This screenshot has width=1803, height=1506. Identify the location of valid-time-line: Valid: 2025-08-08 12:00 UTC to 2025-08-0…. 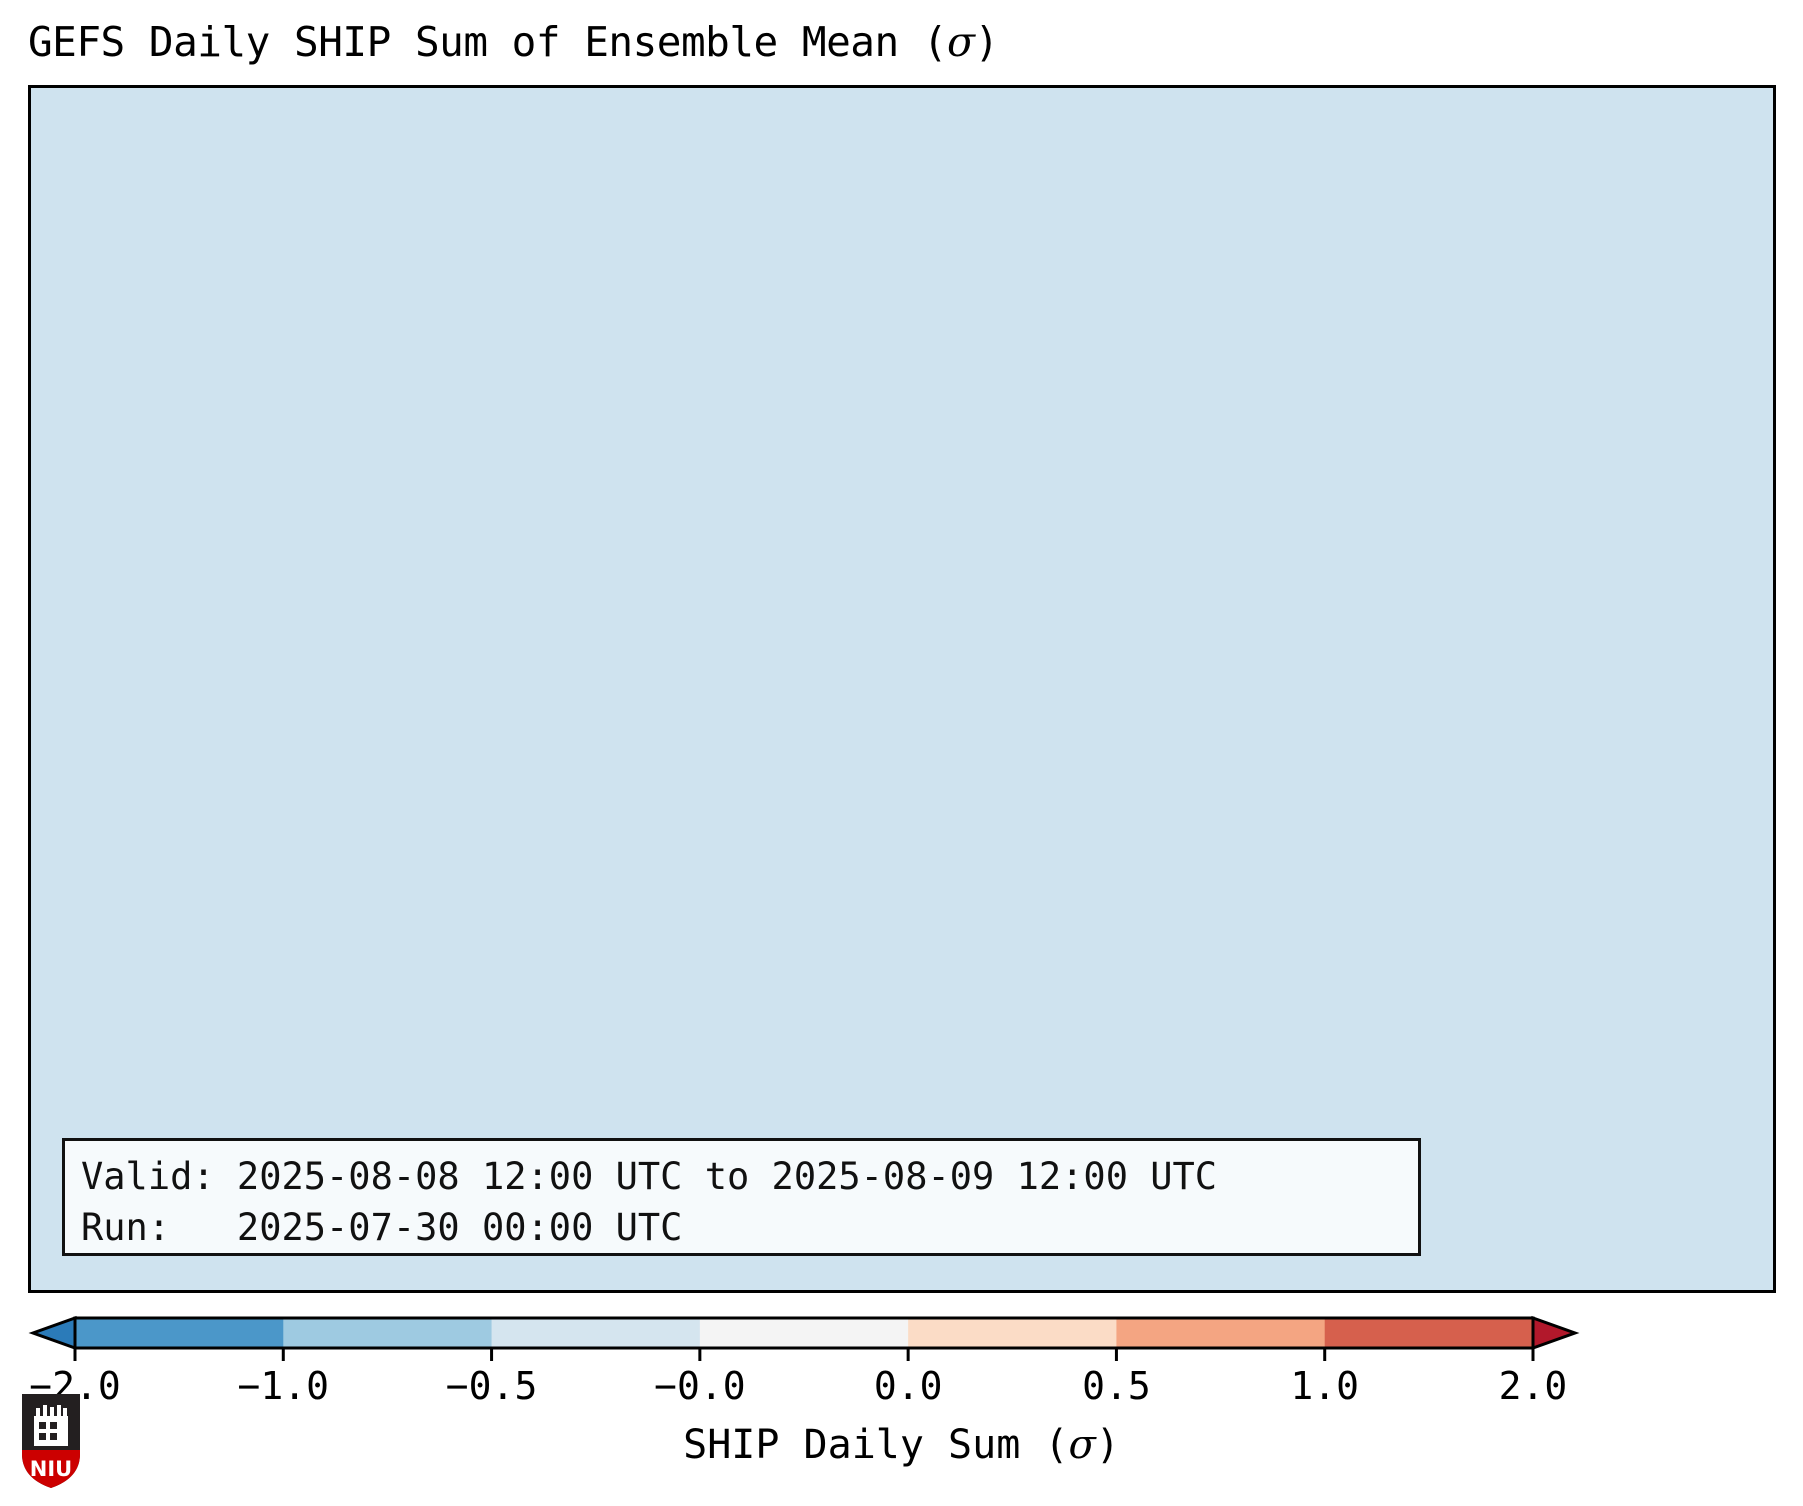
(649, 1176).